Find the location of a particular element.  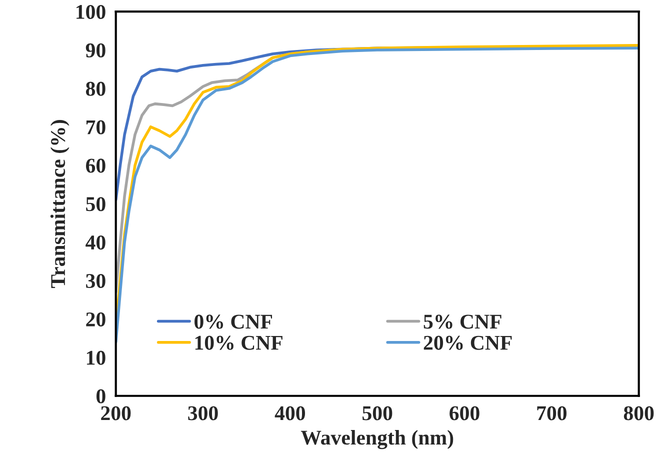

x-tick-label: 800 is located at coordinates (639, 413).